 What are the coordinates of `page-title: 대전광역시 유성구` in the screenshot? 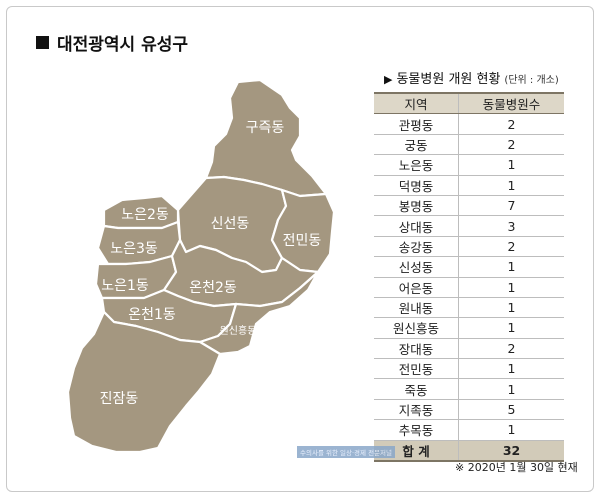 It's located at (112, 42).